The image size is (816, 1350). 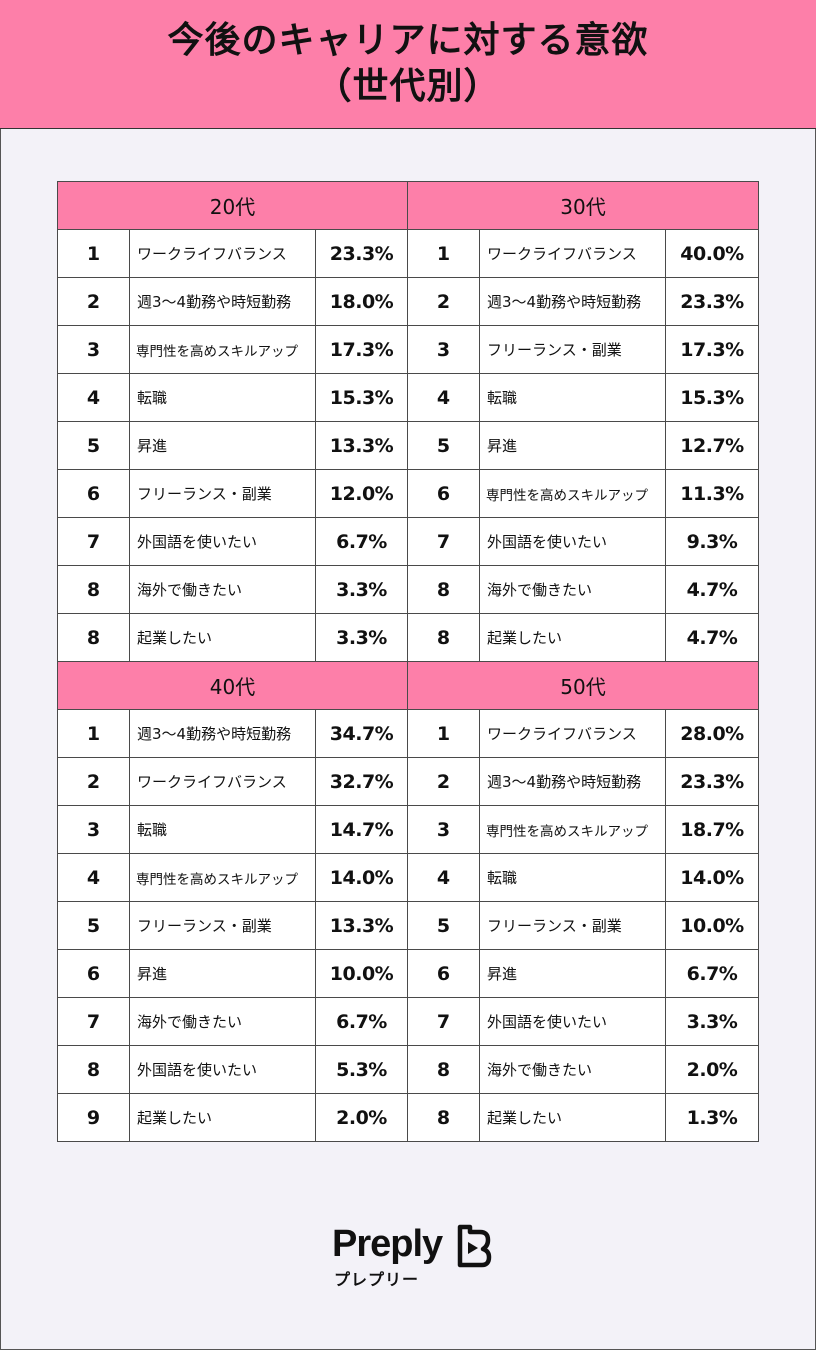 I want to click on table-row: 4 転職 15.3% 4 転職 15.3%, so click(x=408, y=397).